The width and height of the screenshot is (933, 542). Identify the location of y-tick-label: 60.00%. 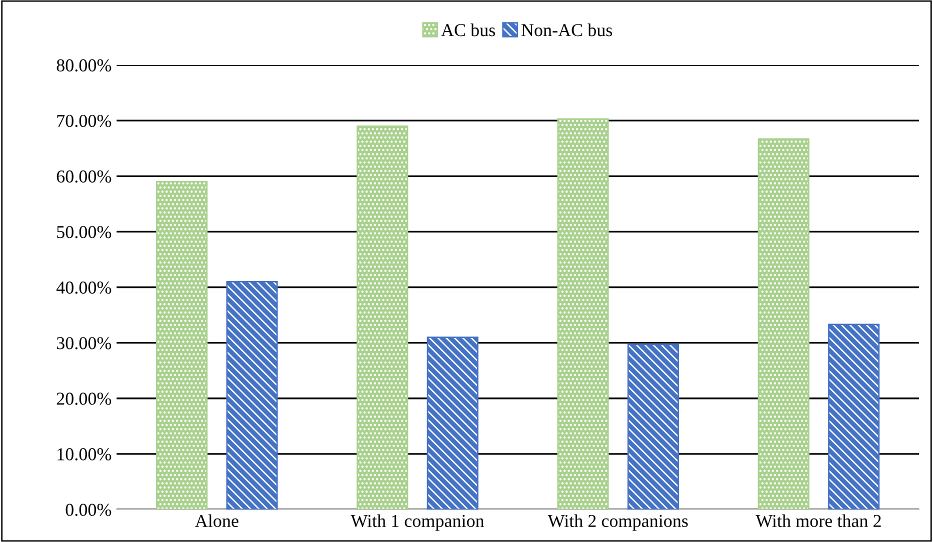
(84, 176).